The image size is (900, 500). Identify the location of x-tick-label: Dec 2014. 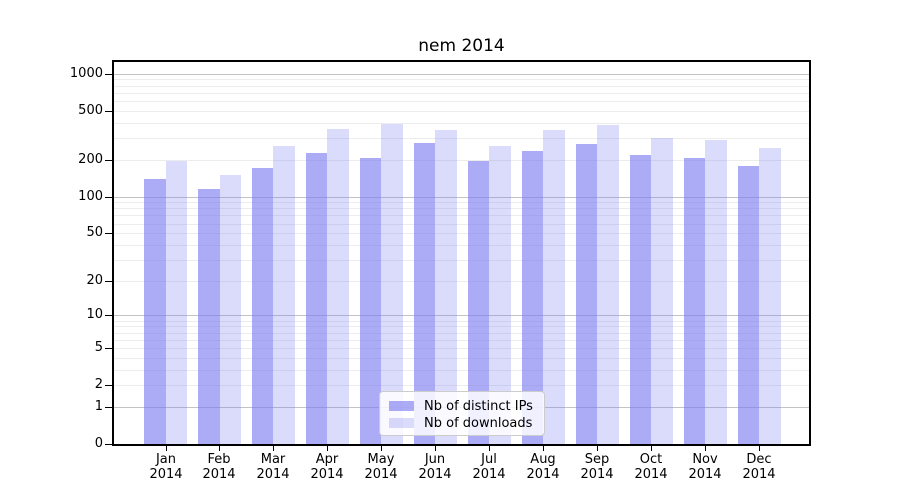
(759, 467).